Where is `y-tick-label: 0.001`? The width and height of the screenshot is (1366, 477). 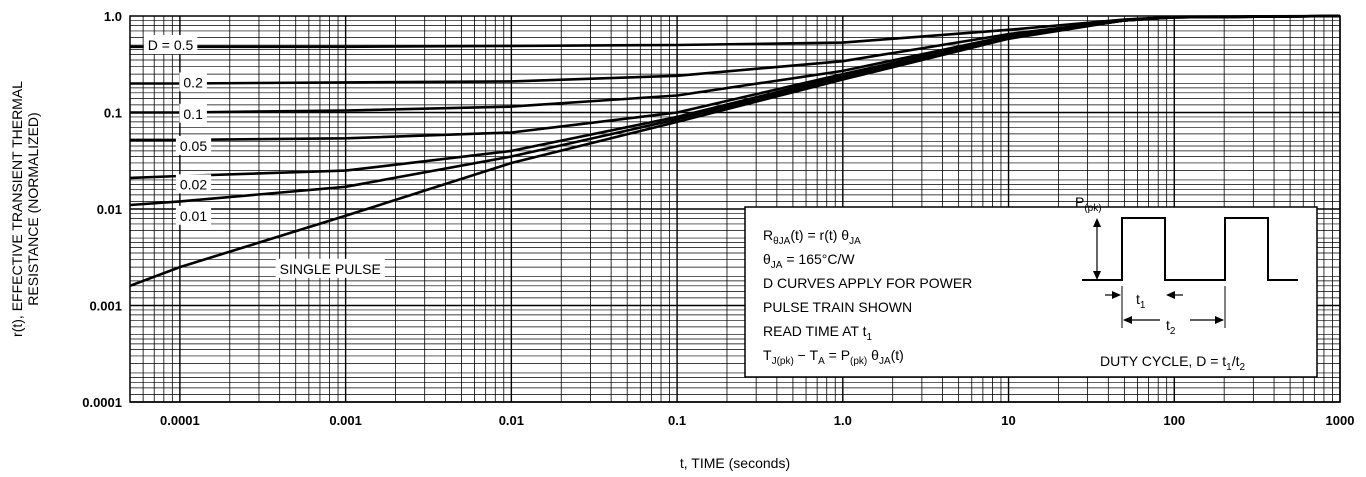
y-tick-label: 0.001 is located at coordinates (105, 306).